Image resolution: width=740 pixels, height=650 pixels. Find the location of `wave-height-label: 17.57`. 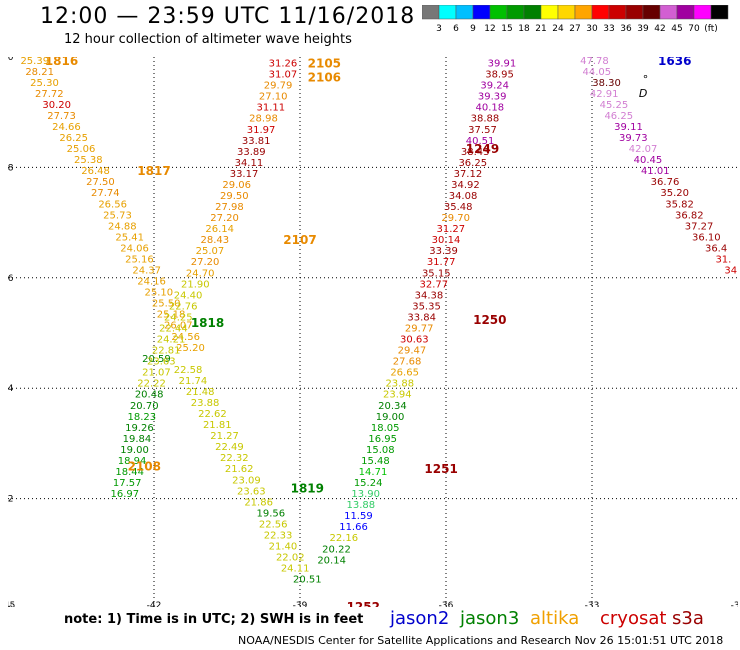

wave-height-label: 17.57 is located at coordinates (127, 483).